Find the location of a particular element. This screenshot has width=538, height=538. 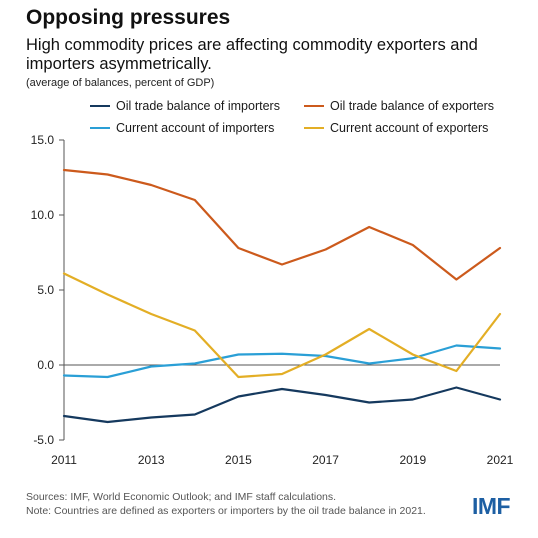

y-tick-label: -5.0 is located at coordinates (43, 440).